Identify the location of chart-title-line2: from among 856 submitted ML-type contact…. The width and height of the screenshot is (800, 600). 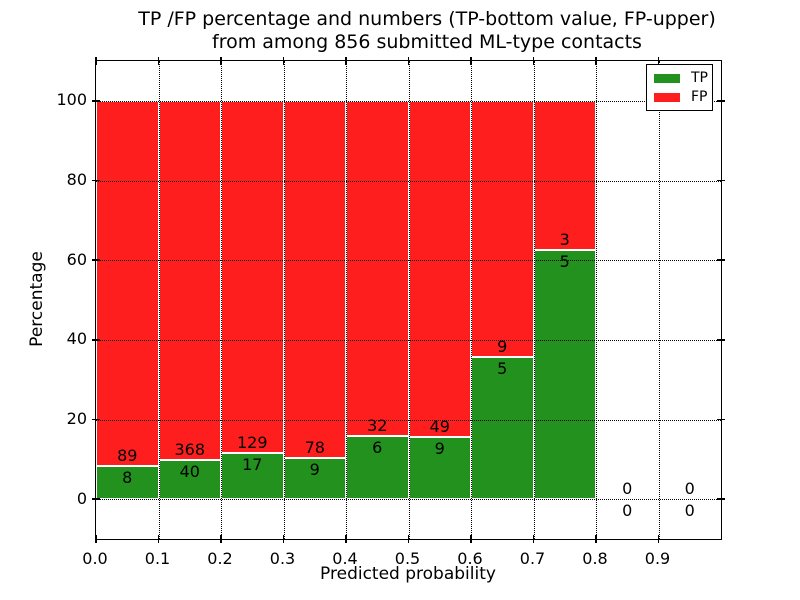
(427, 42).